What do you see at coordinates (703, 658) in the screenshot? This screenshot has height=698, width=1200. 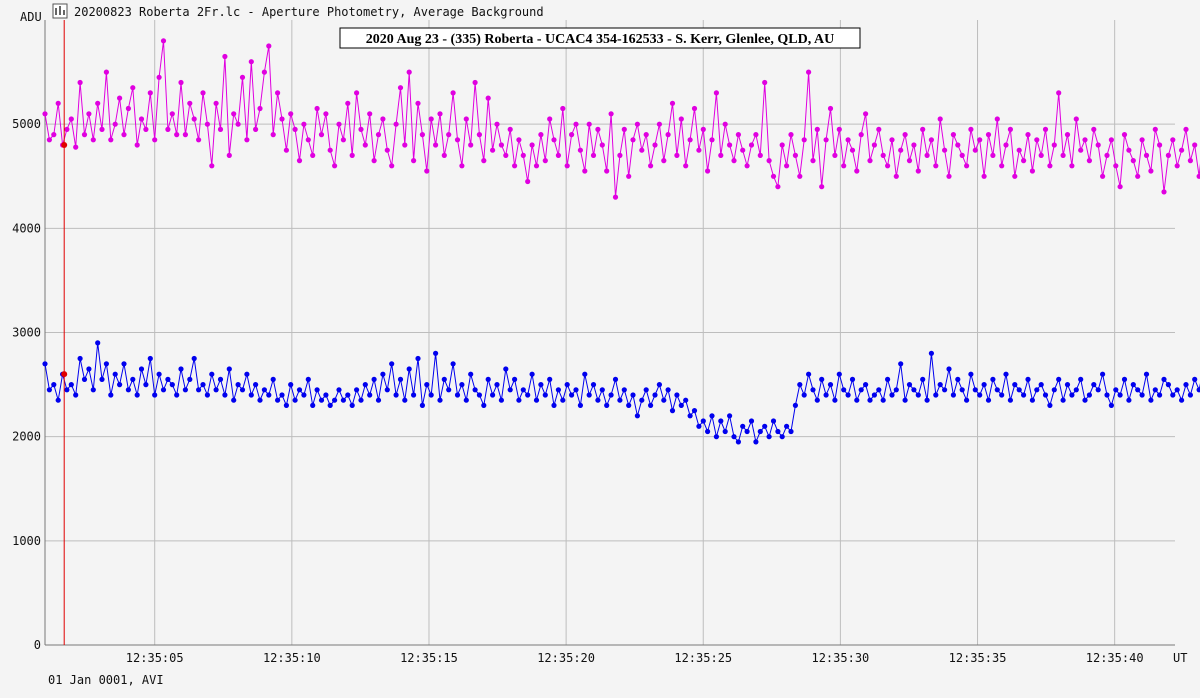 I see `x-tick-label: 12:35:25` at bounding box center [703, 658].